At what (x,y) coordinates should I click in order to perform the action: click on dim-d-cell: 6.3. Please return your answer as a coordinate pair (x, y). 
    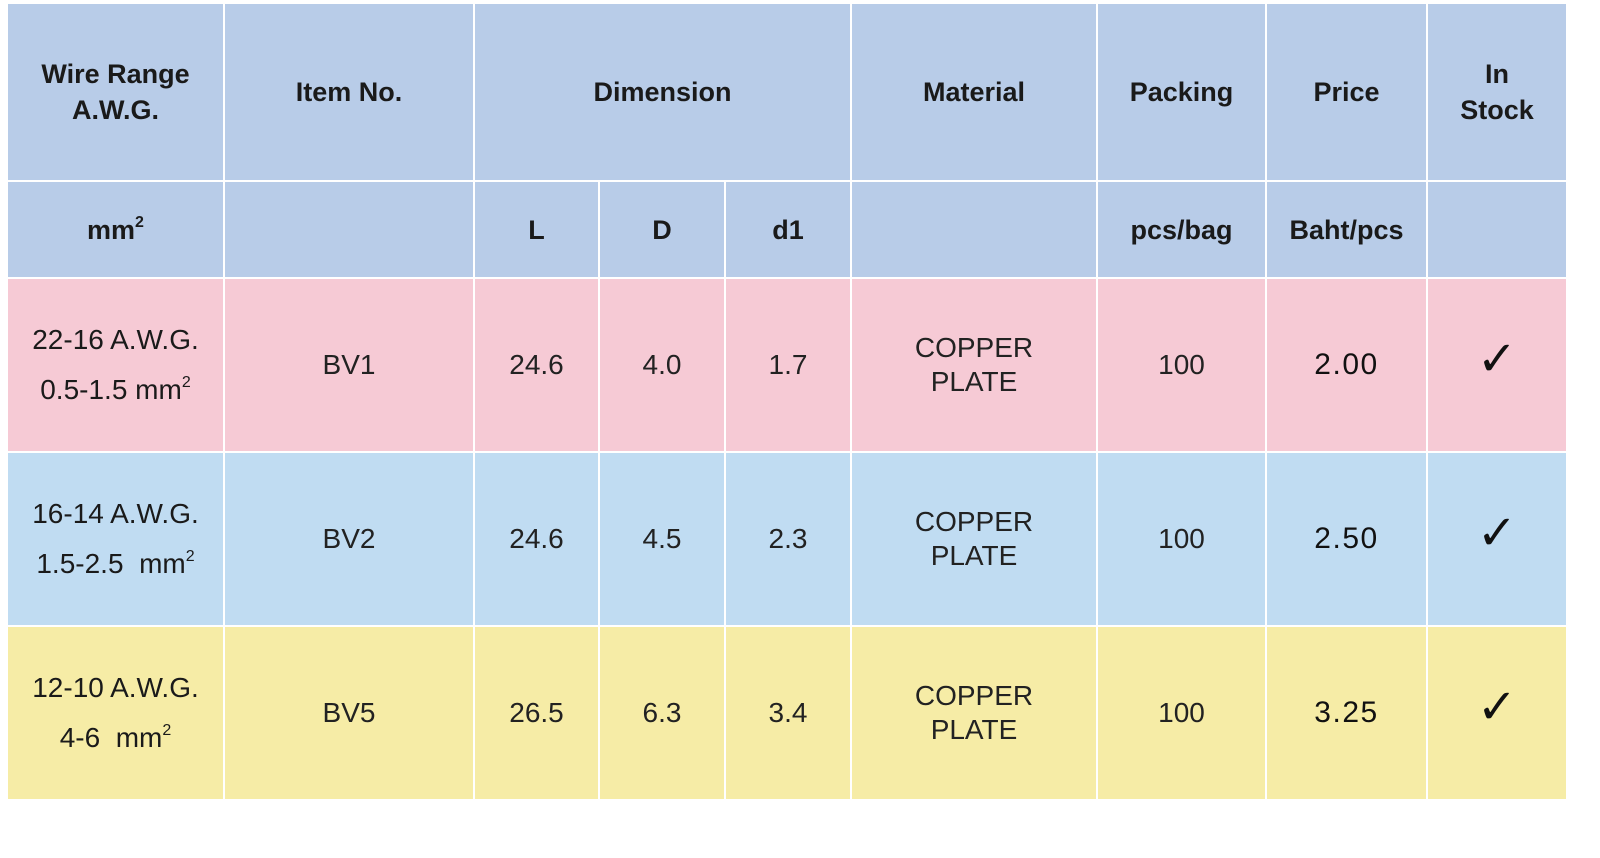
    Looking at the image, I should click on (662, 713).